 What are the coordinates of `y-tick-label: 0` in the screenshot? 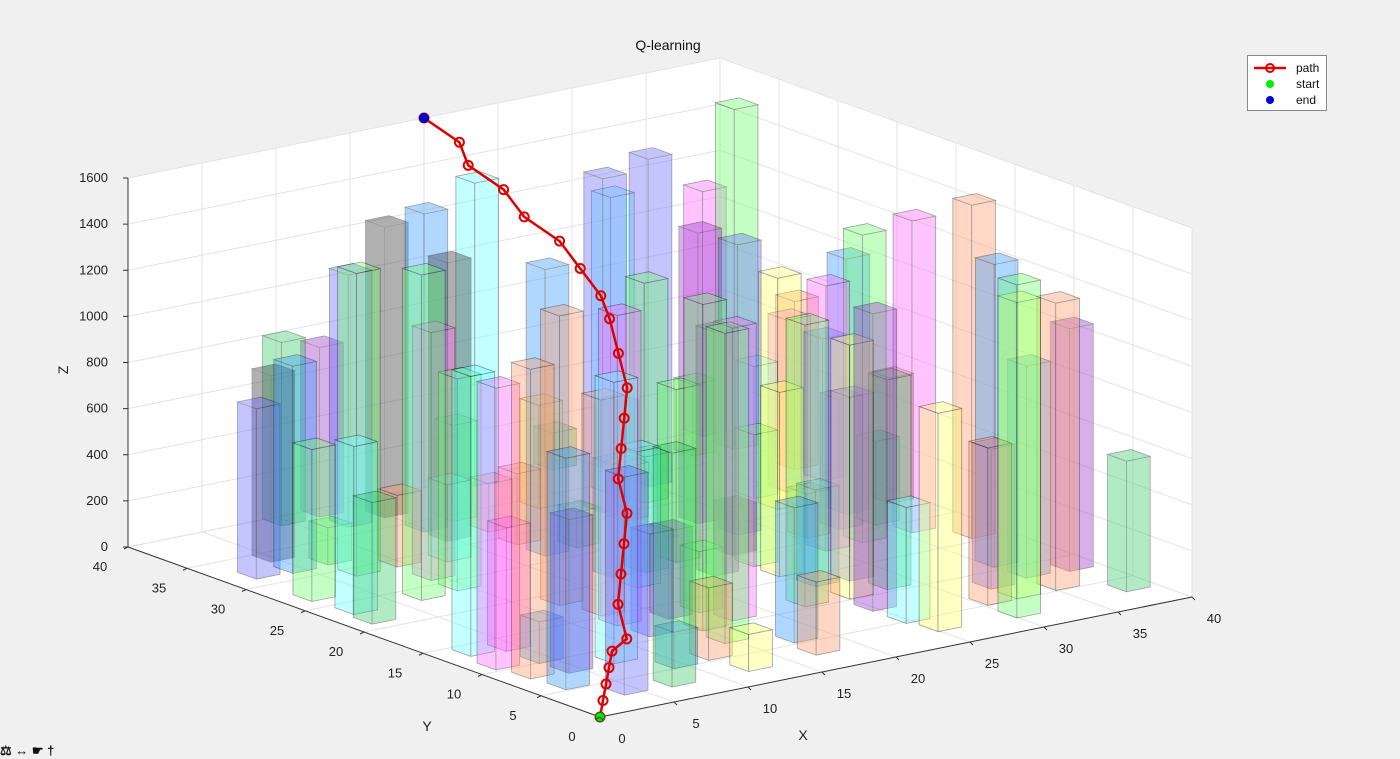 It's located at (571, 736).